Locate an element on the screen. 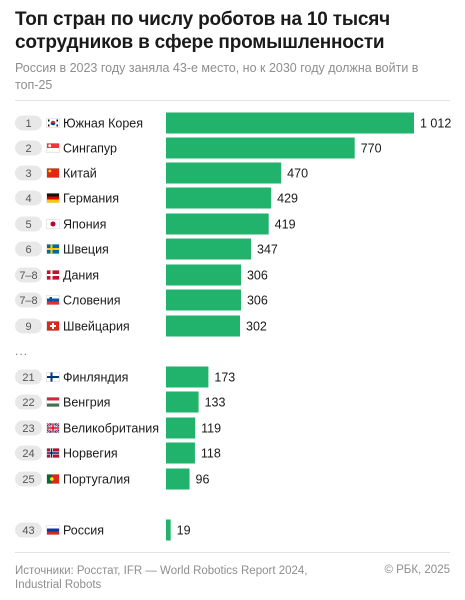 The image size is (465, 600). country-label: Россия is located at coordinates (83, 531).